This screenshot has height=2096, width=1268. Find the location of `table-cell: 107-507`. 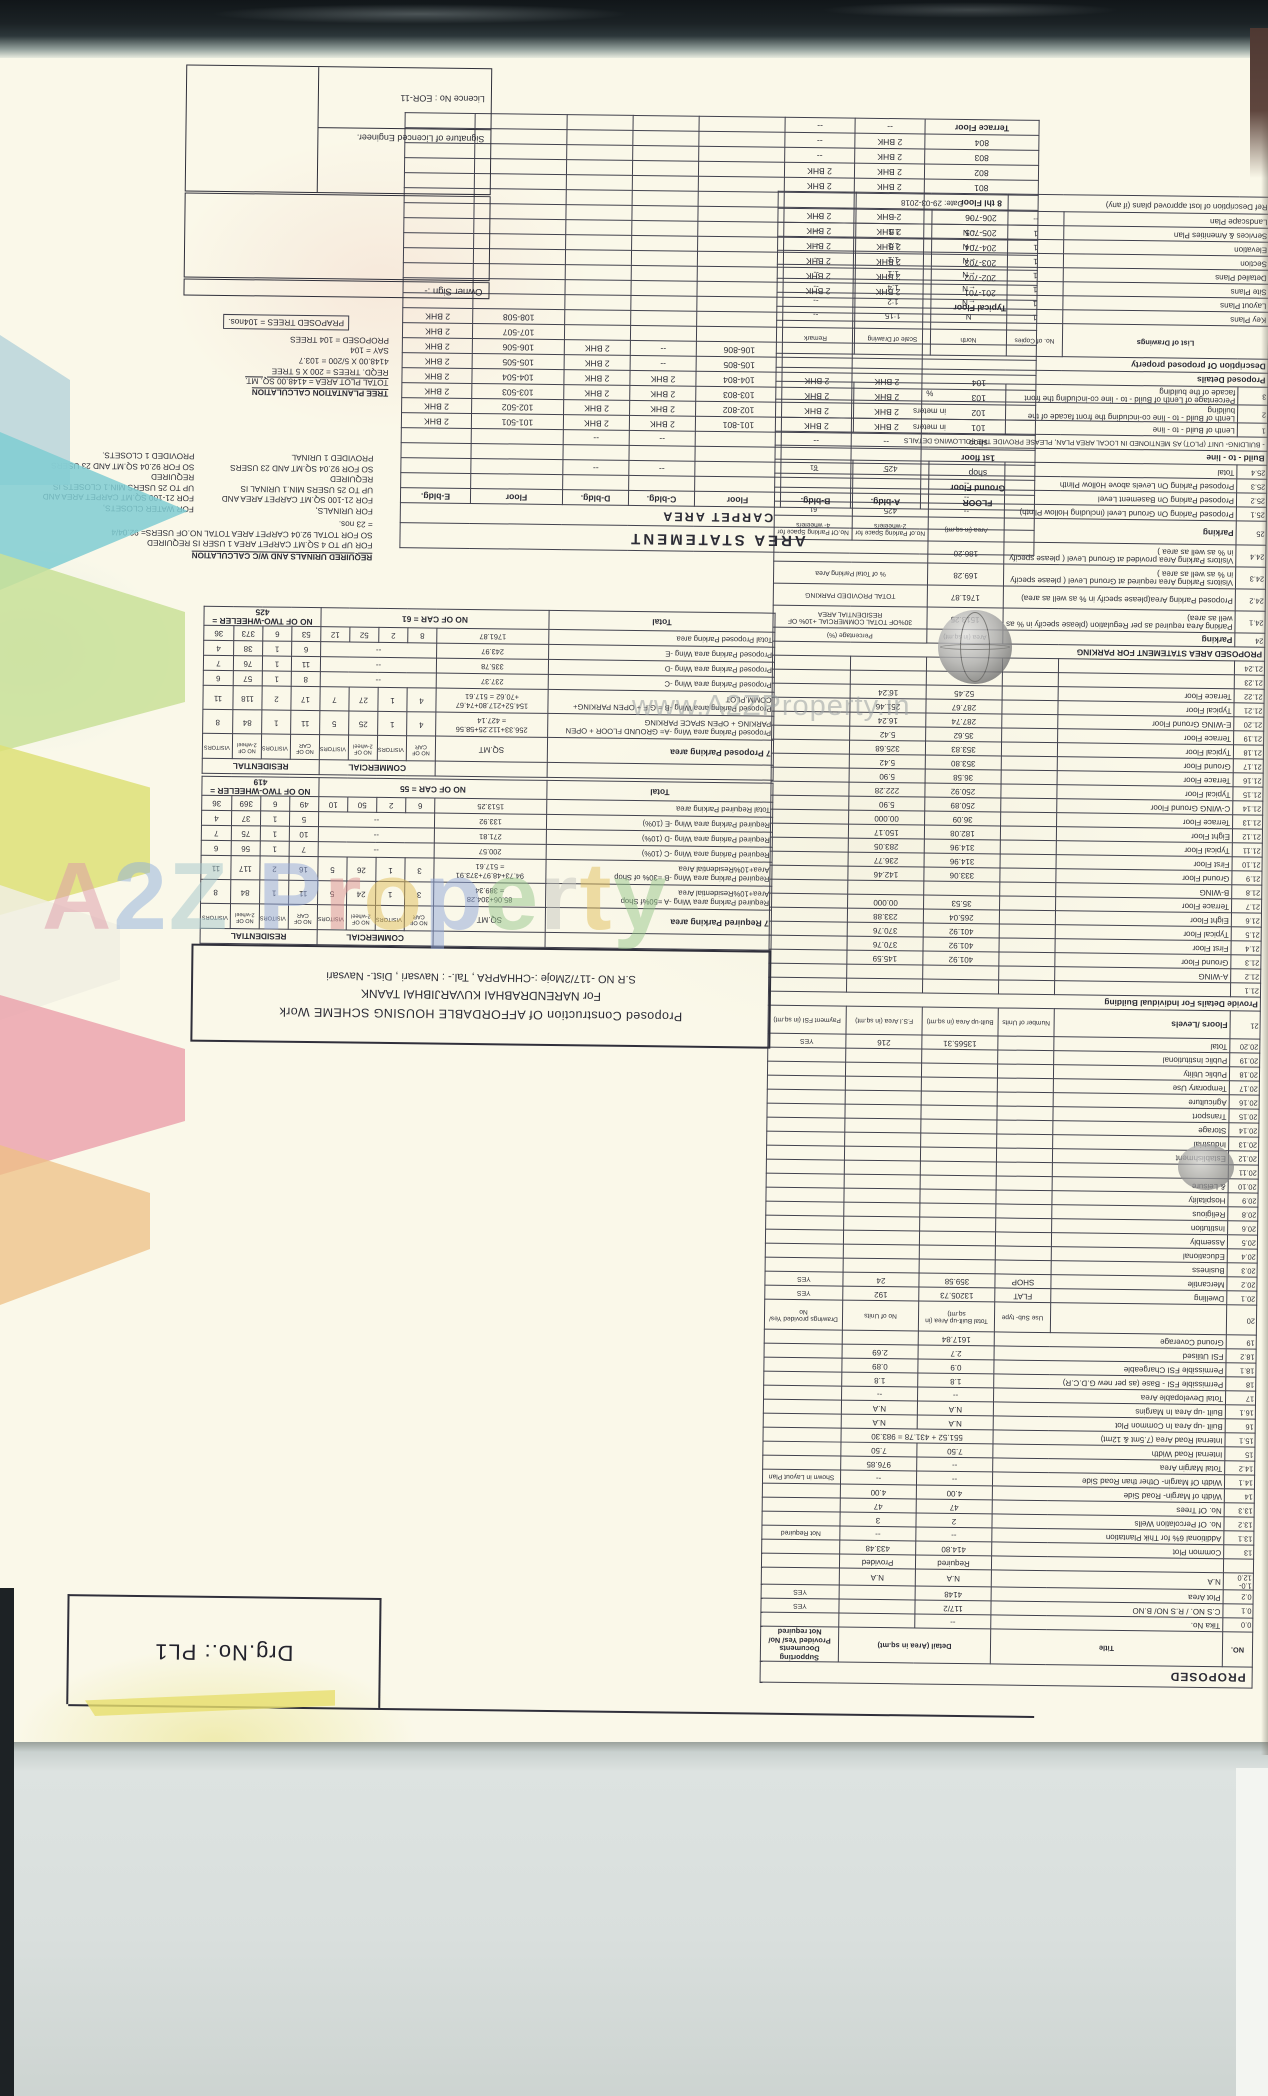

table-cell: 107-507 is located at coordinates (518, 331).